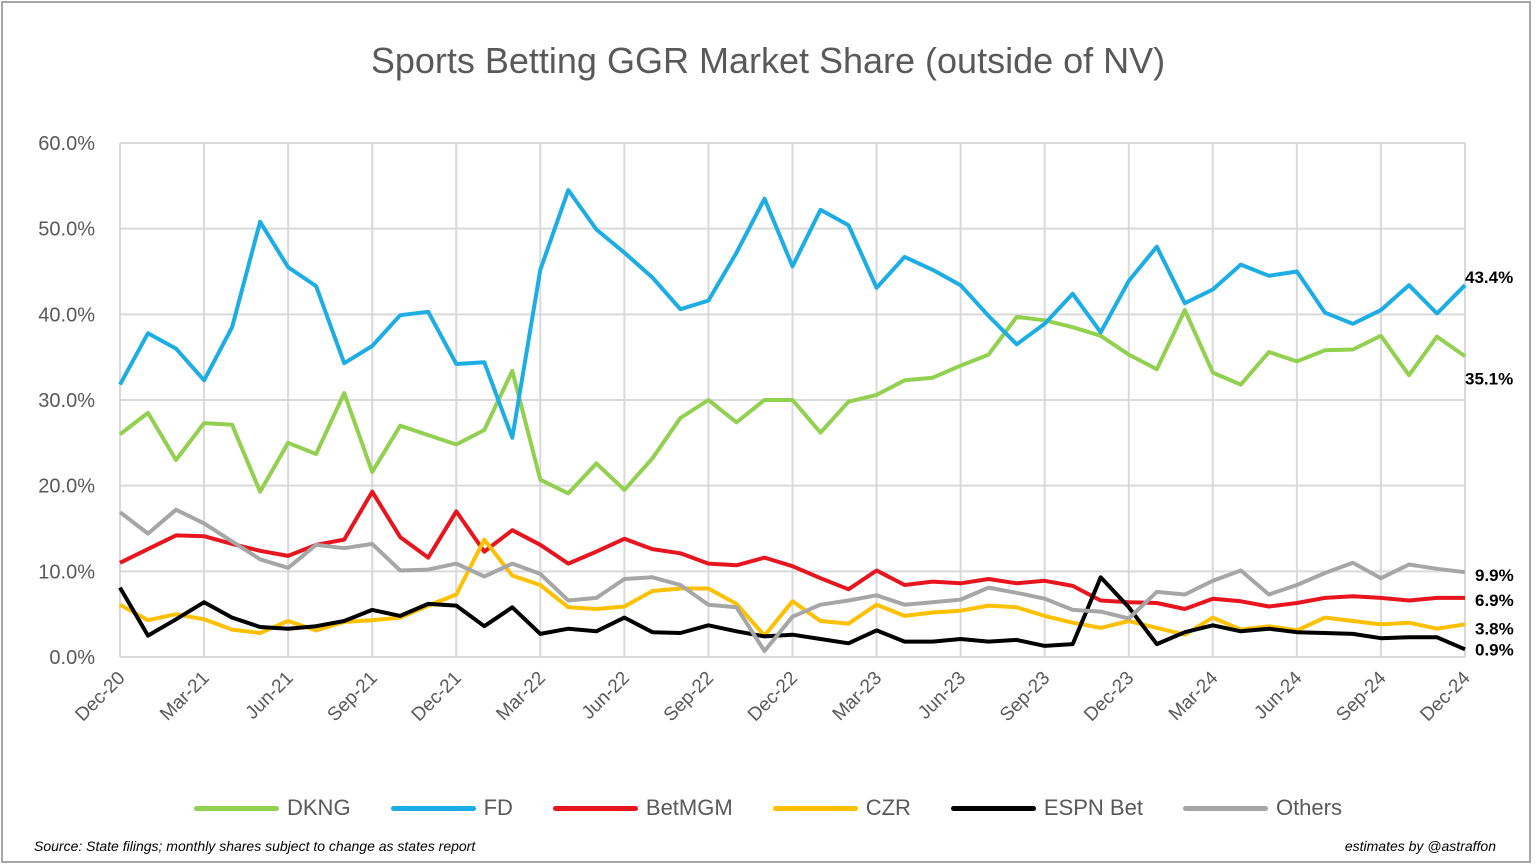  What do you see at coordinates (1489, 378) in the screenshot?
I see `end-label: 35.1%` at bounding box center [1489, 378].